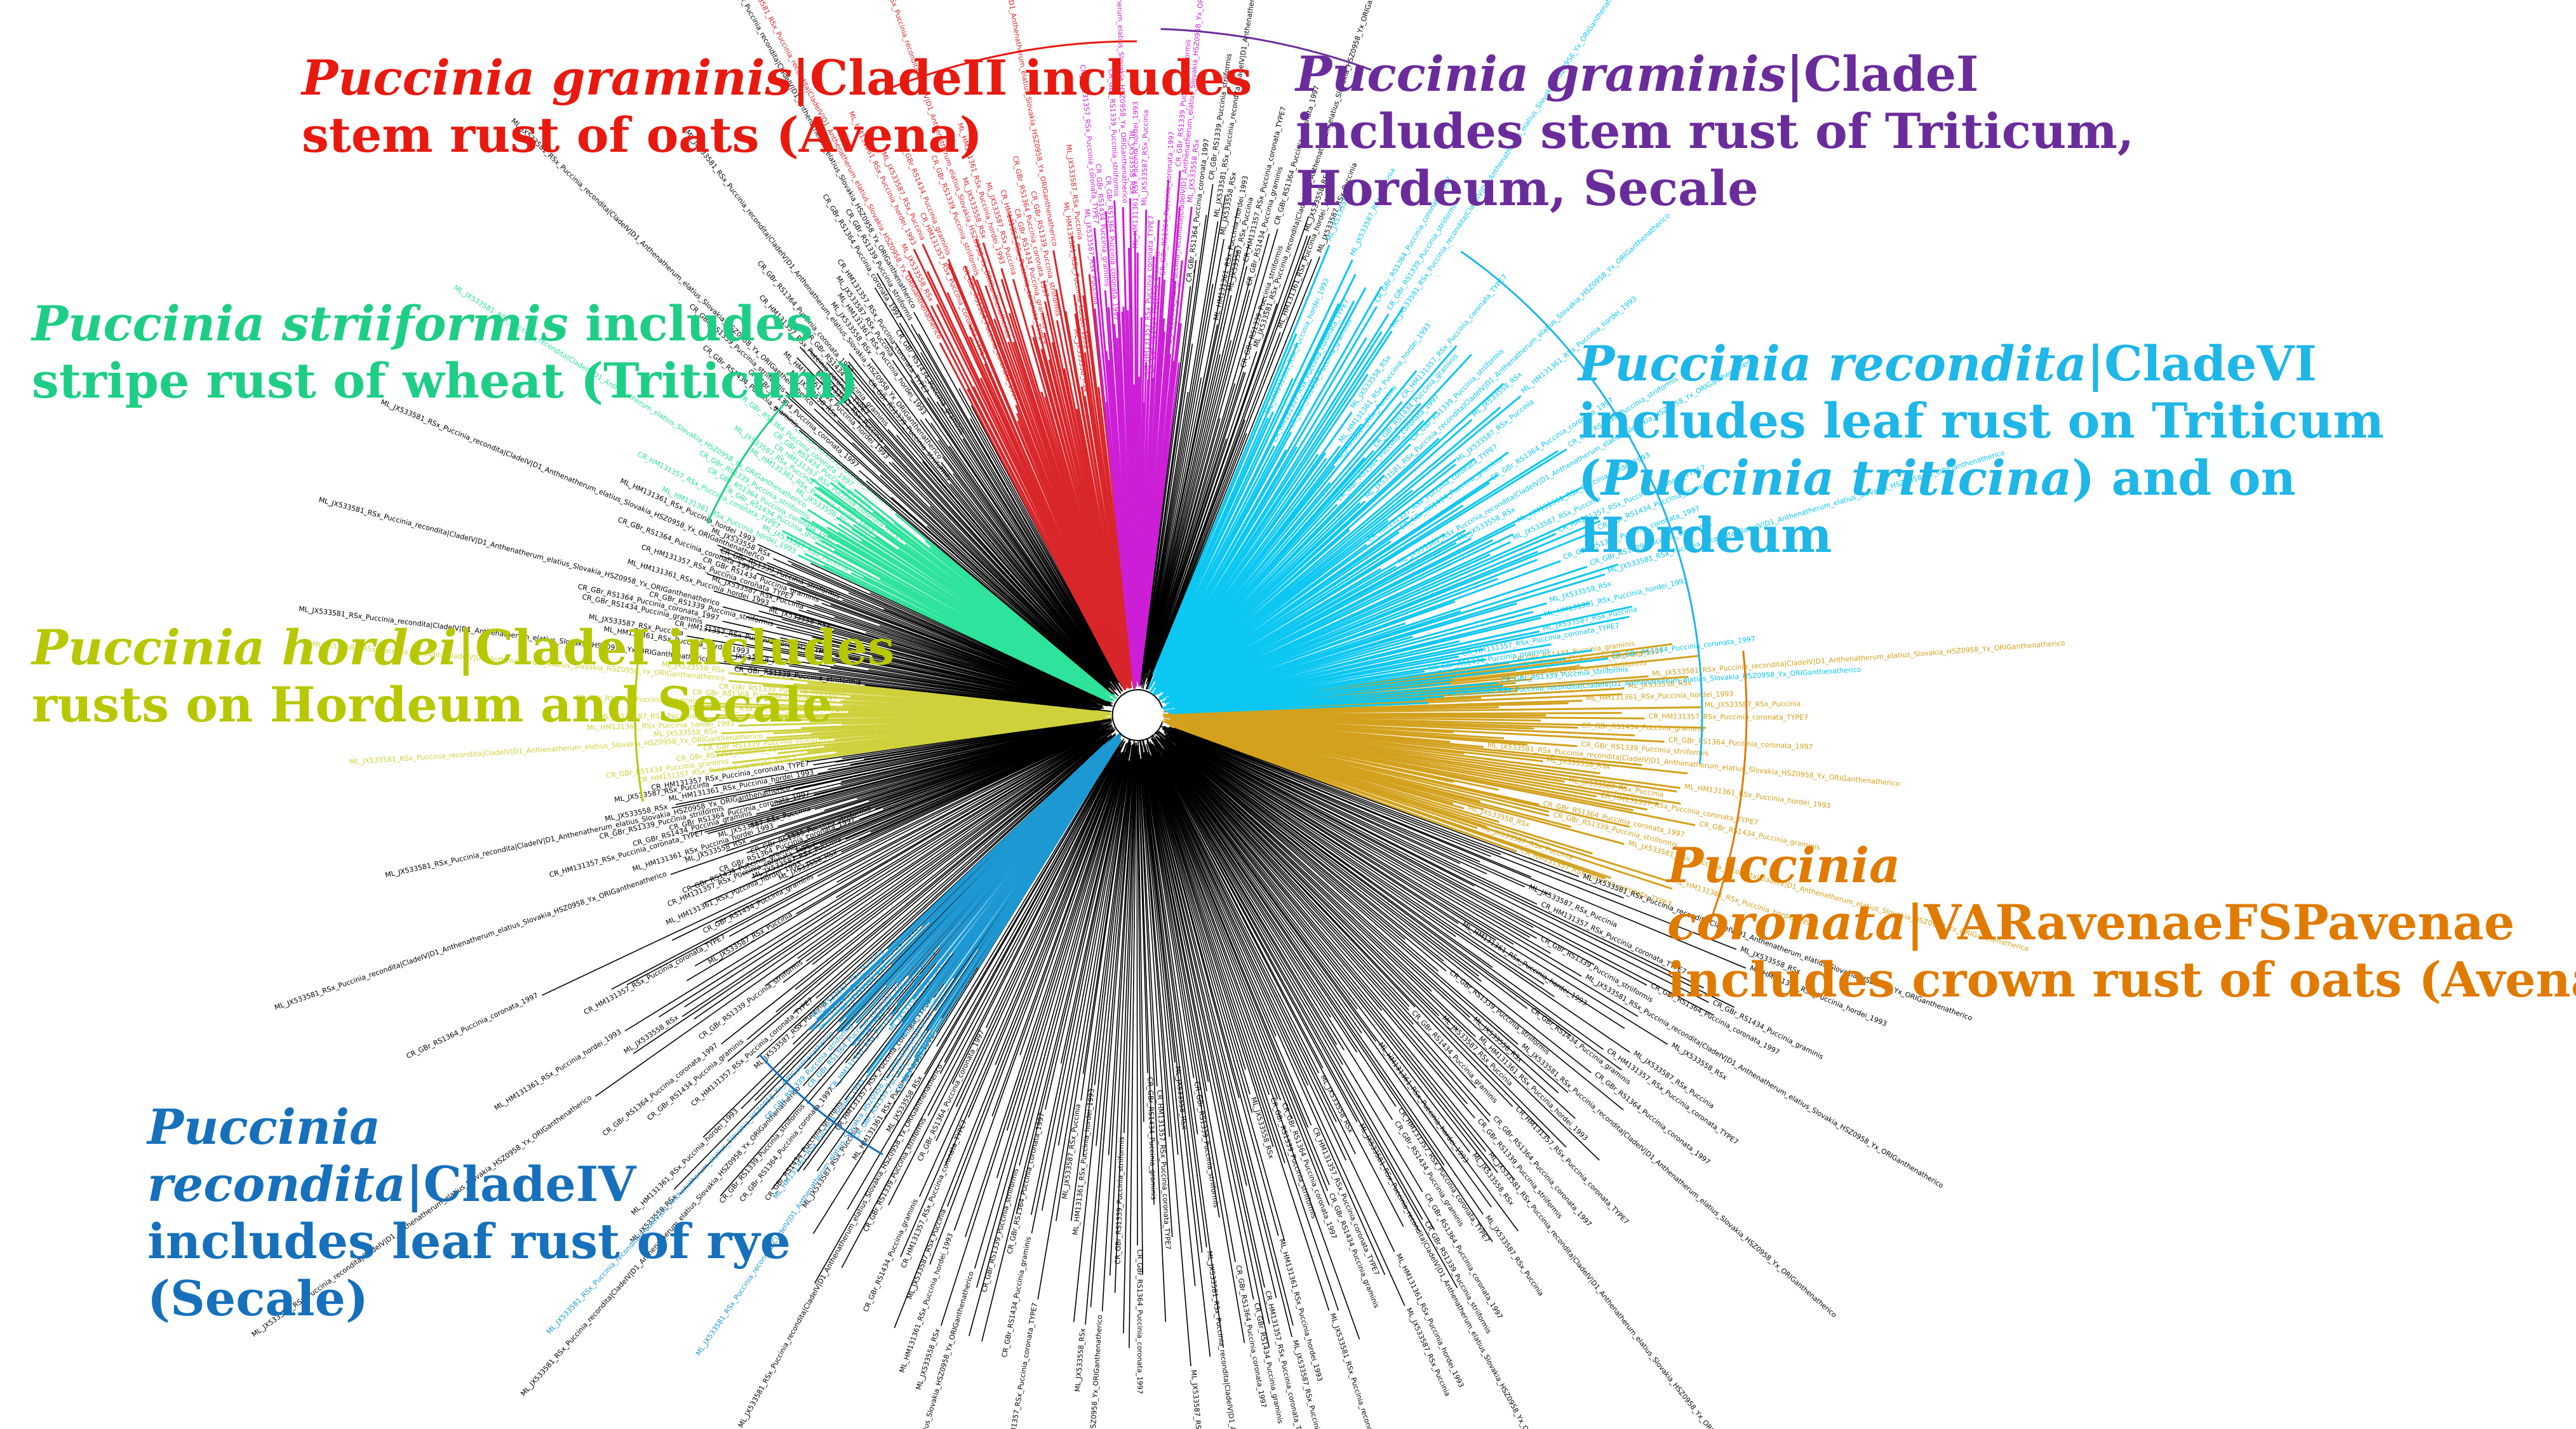 This screenshot has height=1429, width=2576. I want to click on tip-label: CR_GBr_RS1339_Puccinia_striiformis, so click(1119, 1200).